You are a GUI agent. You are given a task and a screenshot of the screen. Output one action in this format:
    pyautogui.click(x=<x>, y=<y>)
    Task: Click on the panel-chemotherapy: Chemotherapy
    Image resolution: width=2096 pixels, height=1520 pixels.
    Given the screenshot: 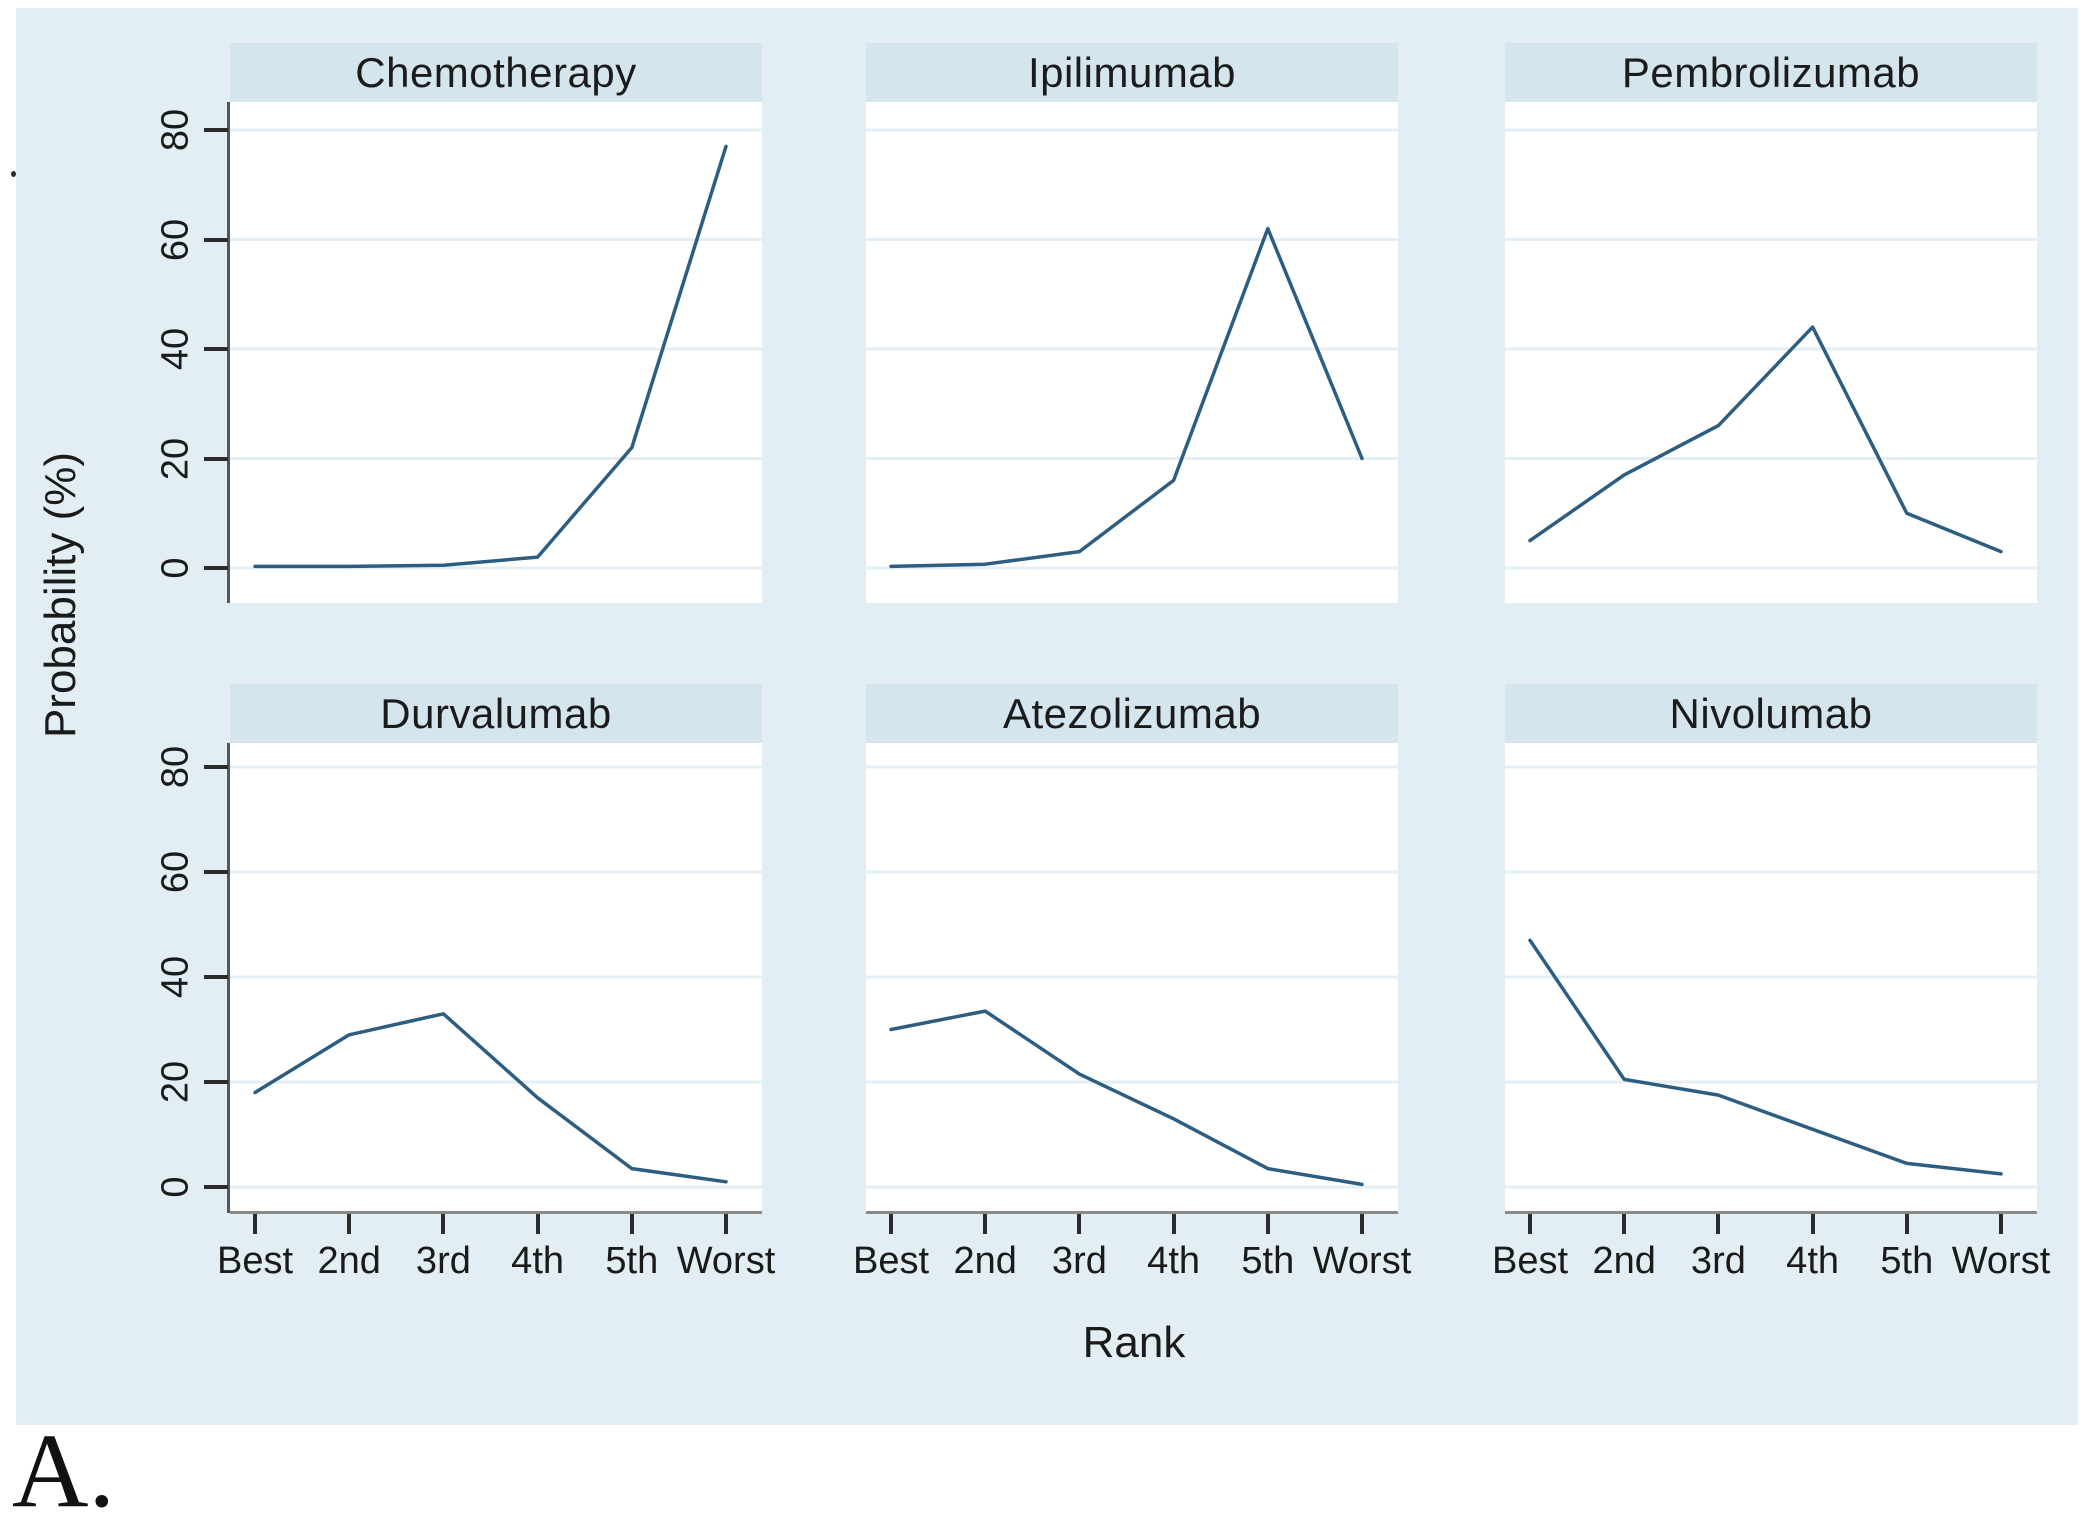 What is the action you would take?
    pyautogui.click(x=496, y=323)
    